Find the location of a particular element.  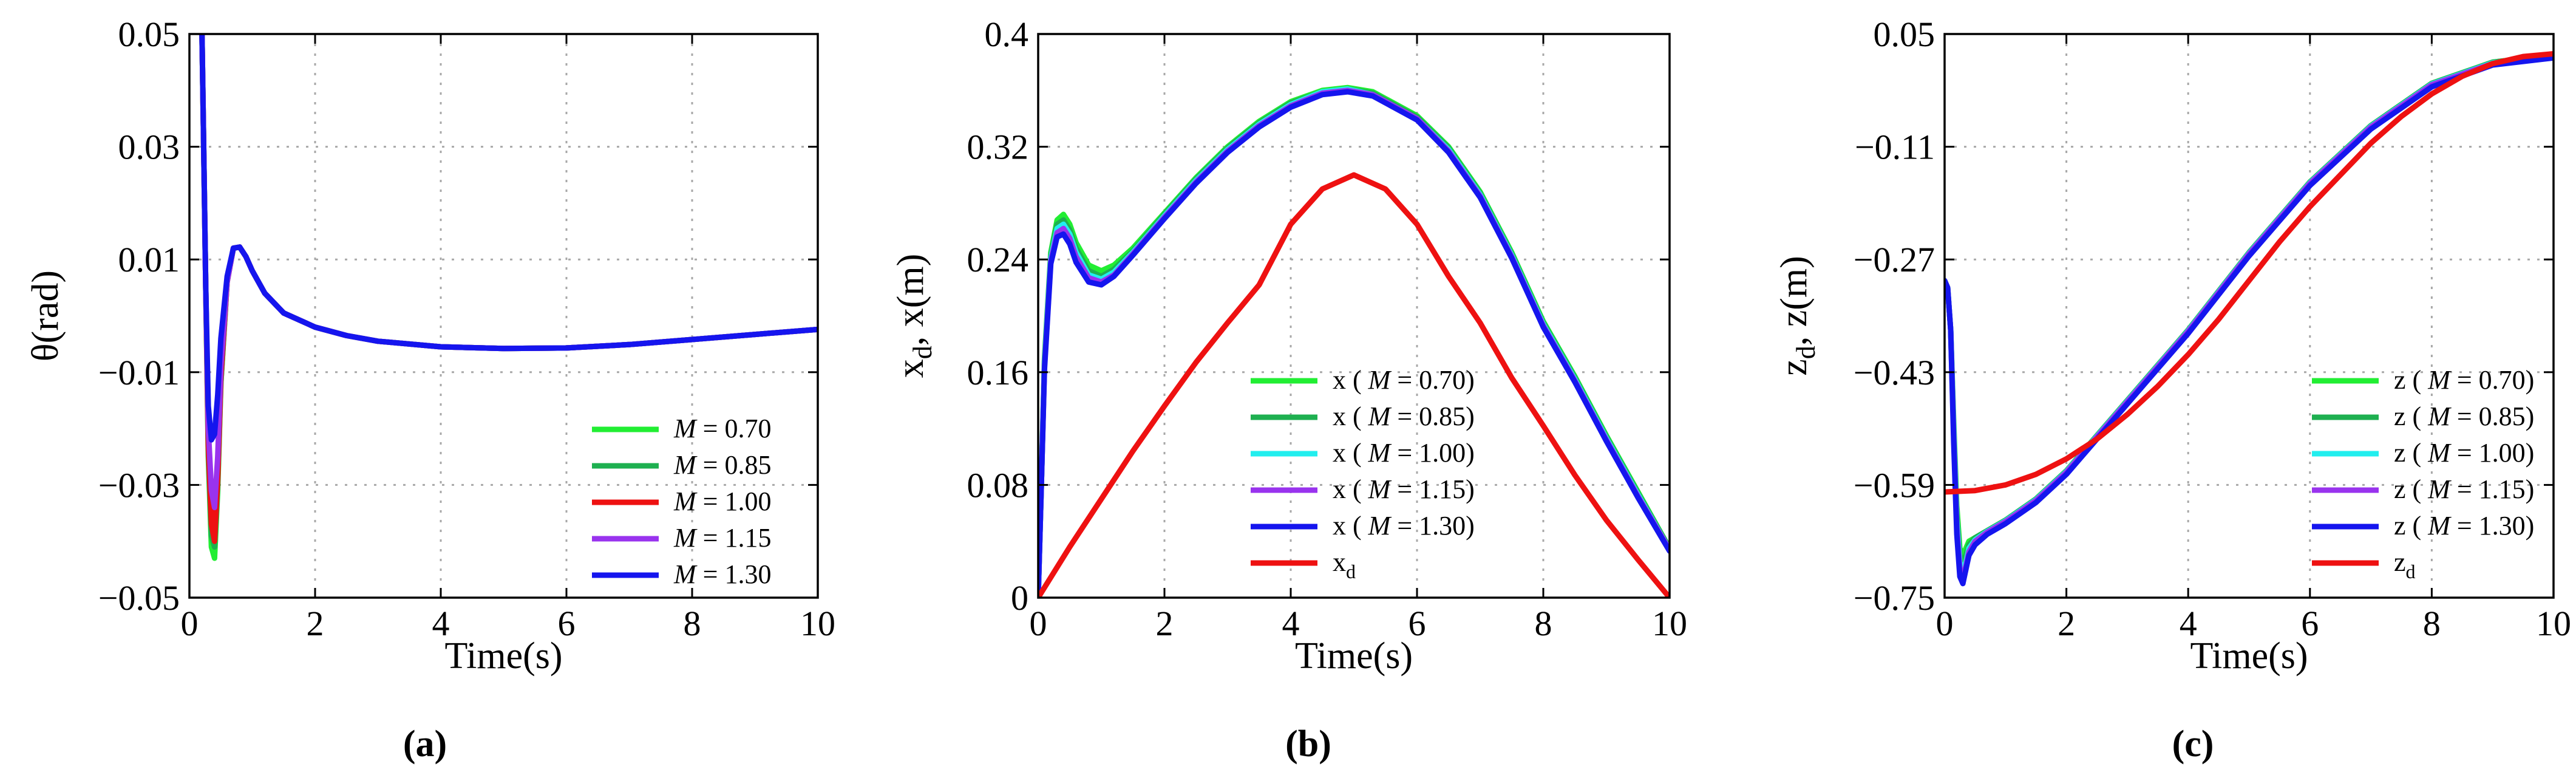

legend-label: zd is located at coordinates (2405, 564).